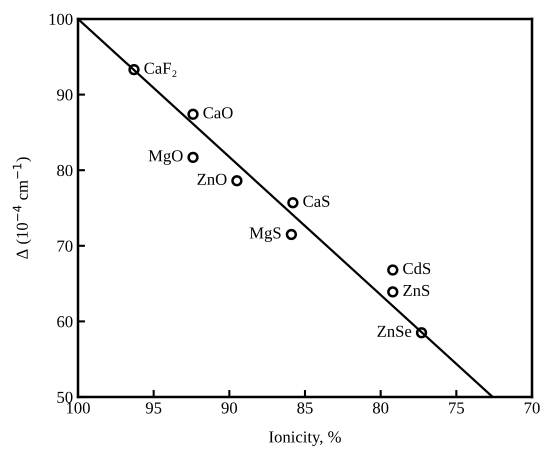 The height and width of the screenshot is (458, 542). I want to click on x-tick-label: 75, so click(456, 408).